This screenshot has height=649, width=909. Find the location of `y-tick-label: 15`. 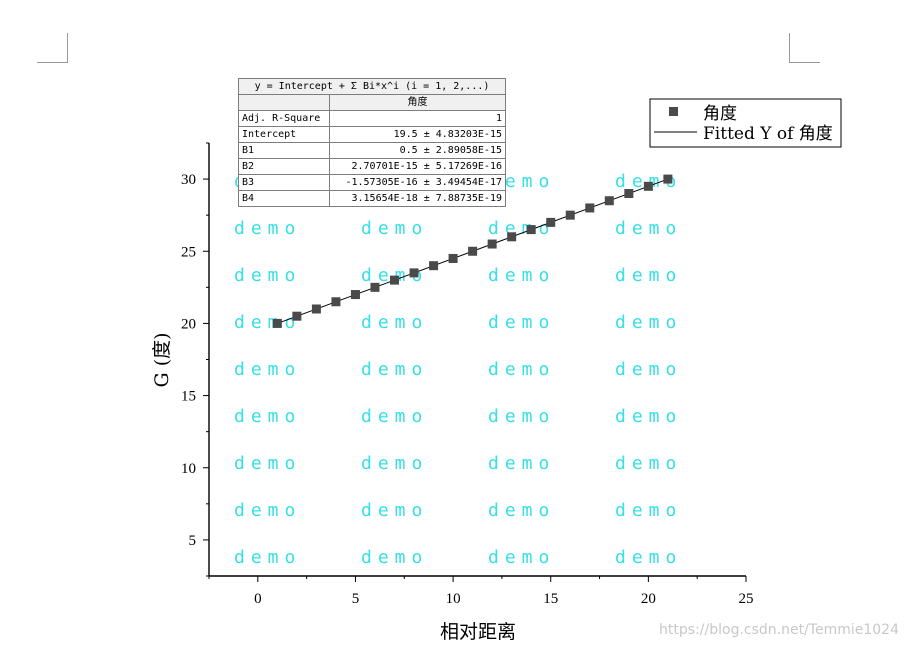

y-tick-label: 15 is located at coordinates (188, 397).